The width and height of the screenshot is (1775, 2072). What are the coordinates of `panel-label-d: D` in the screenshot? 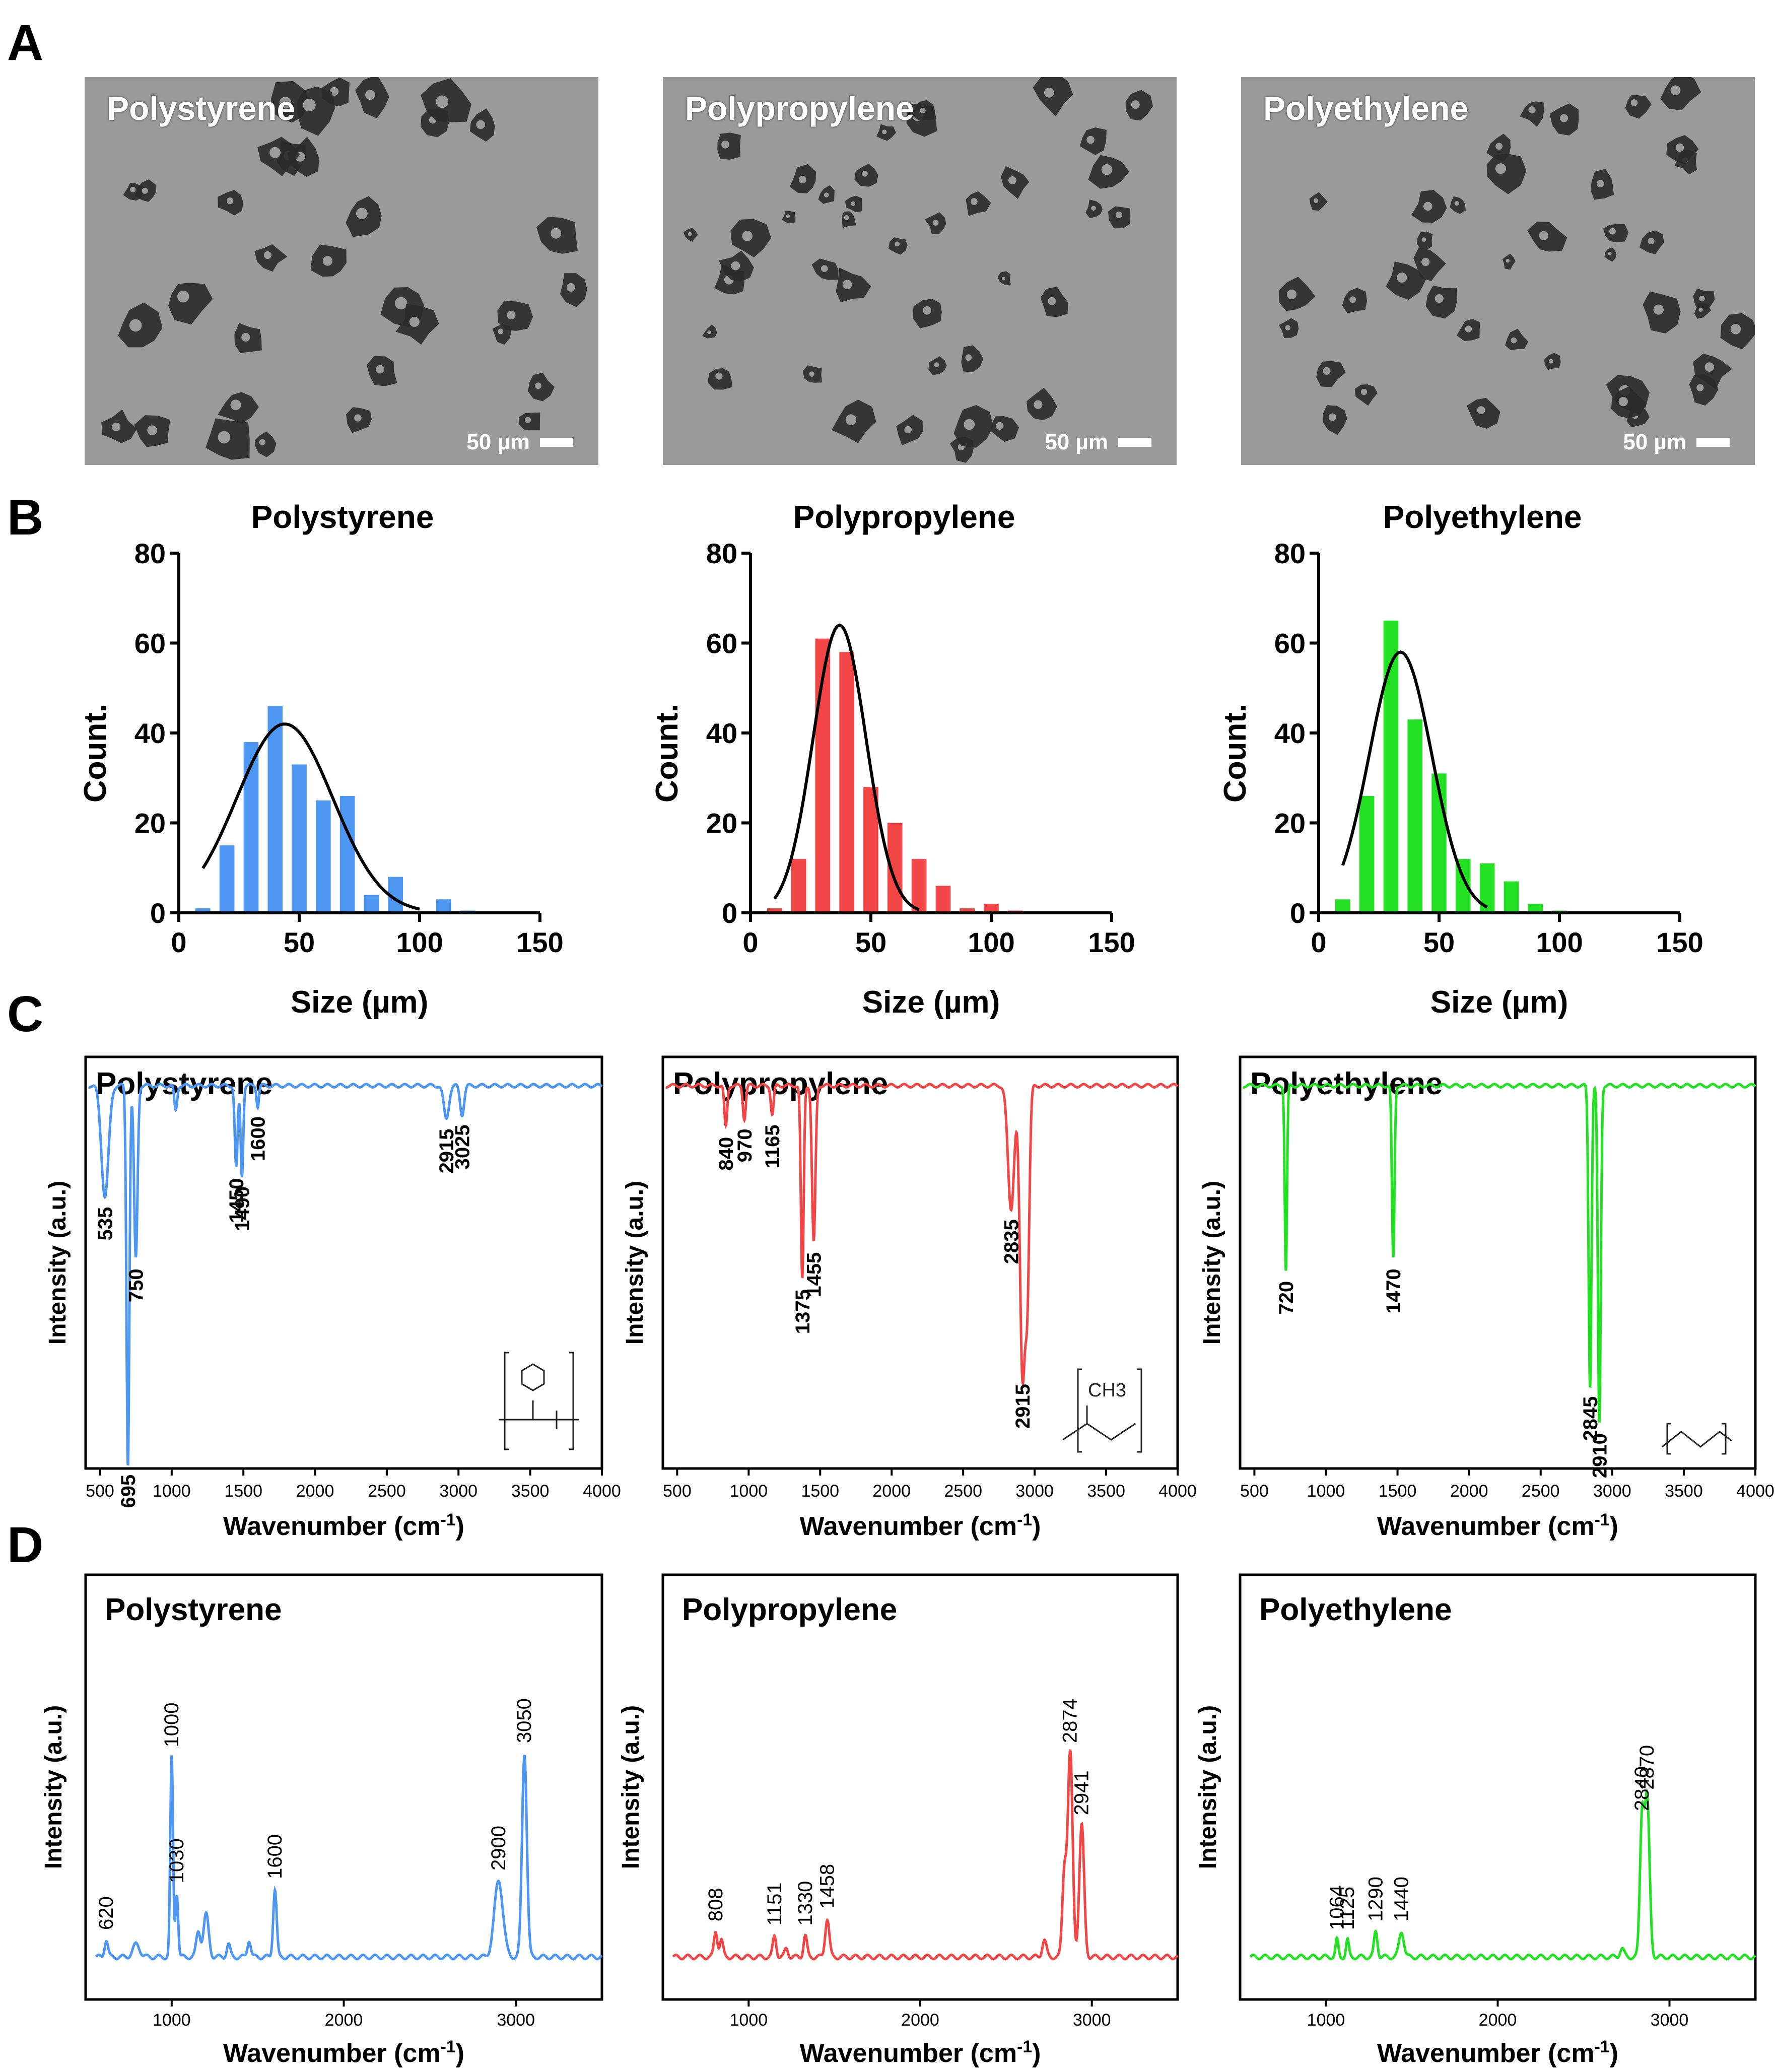 It's located at (25, 1545).